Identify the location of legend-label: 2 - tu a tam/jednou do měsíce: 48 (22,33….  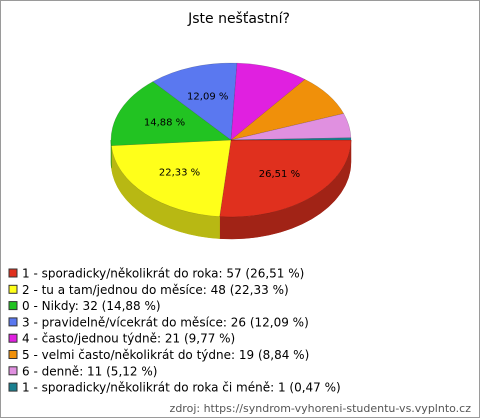
(155, 290).